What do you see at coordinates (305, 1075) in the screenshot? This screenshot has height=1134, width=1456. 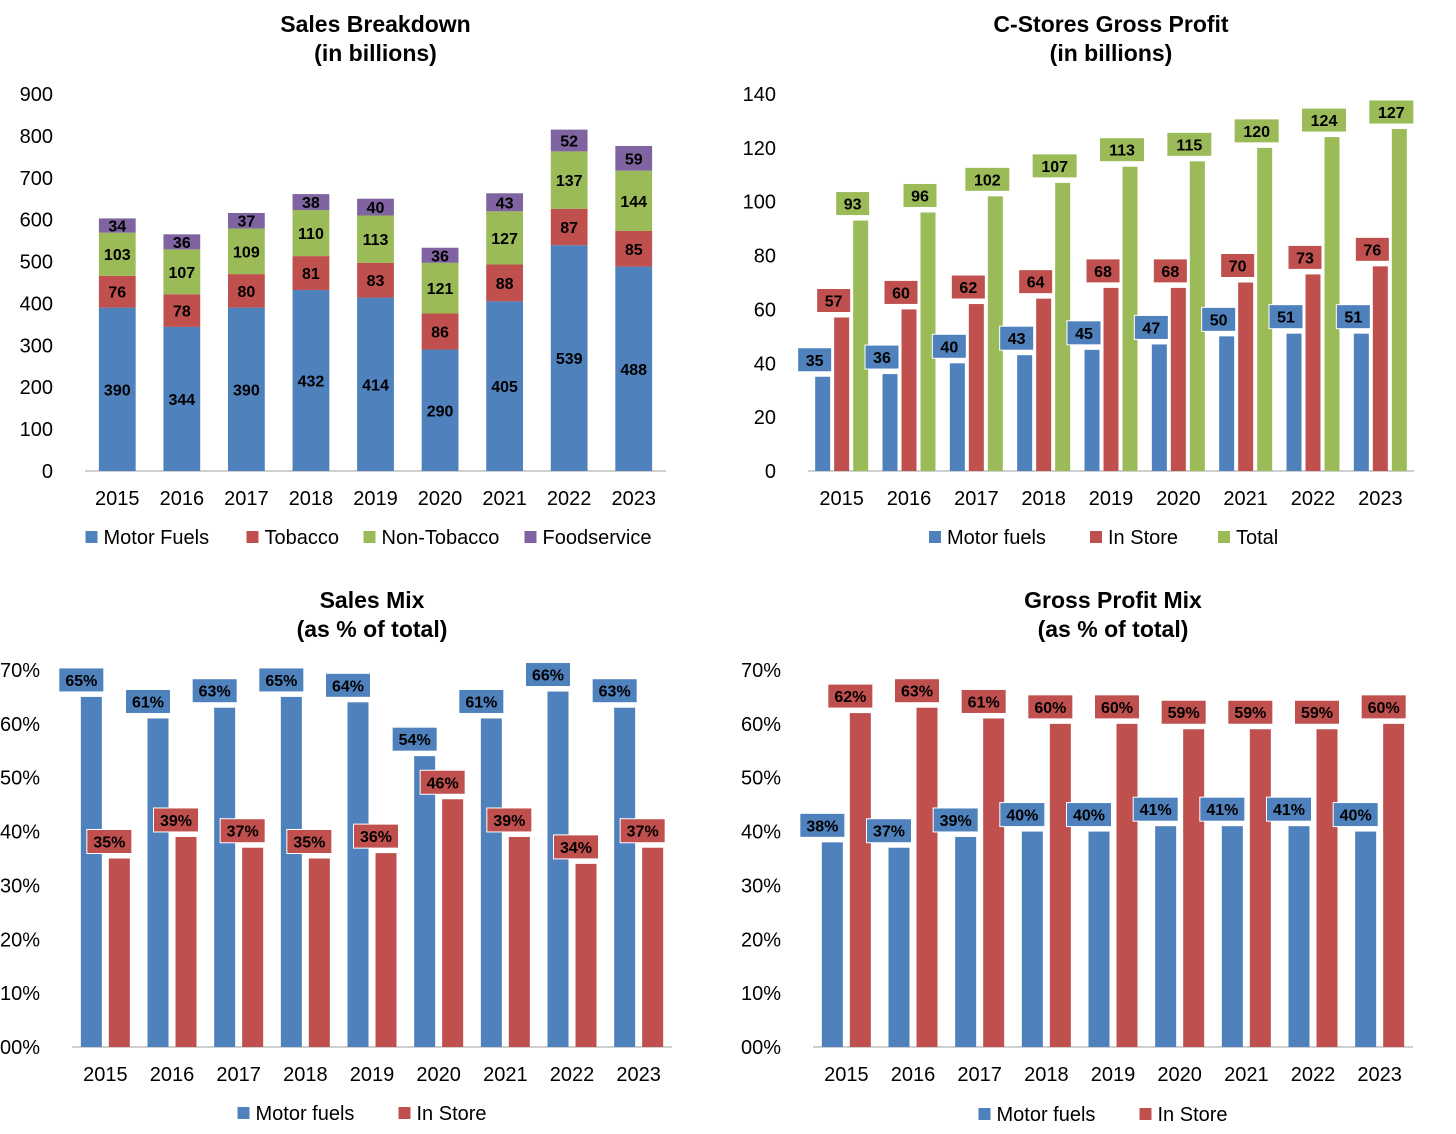 I see `x-tick-label: 2018` at bounding box center [305, 1075].